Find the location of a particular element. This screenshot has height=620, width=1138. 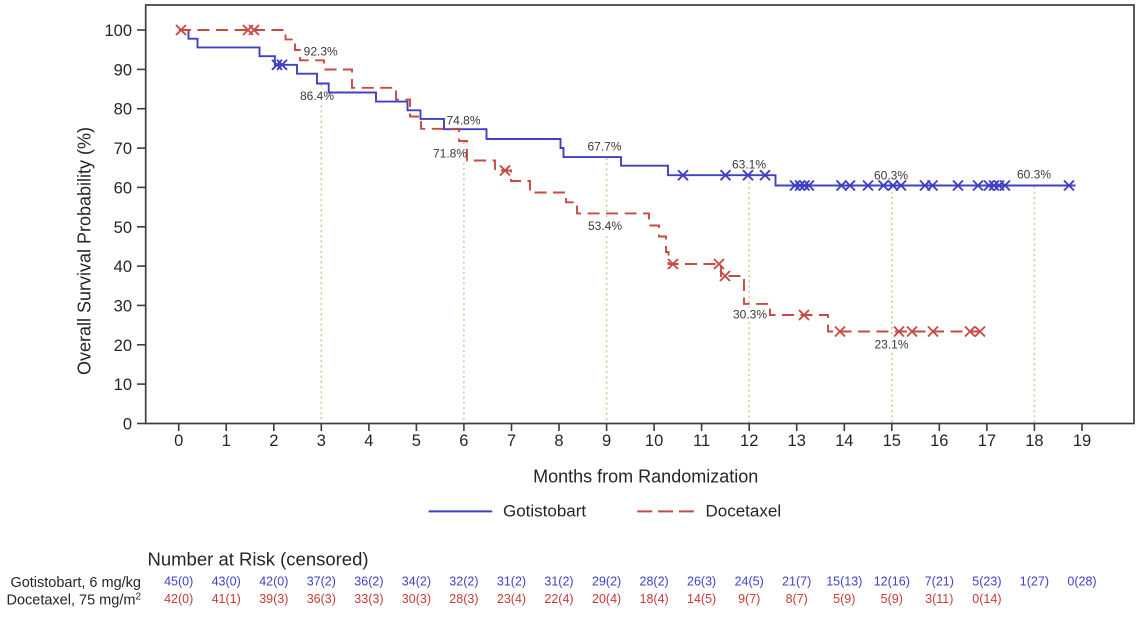

svg-text: 8 is located at coordinates (558, 441).